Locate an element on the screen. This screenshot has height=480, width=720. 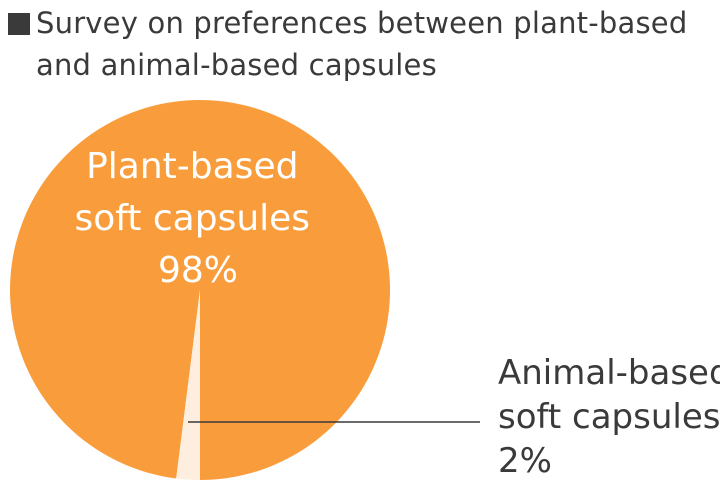
plant-based-slice-label: Plant-based soft capsules 98% is located at coordinates (197, 218).